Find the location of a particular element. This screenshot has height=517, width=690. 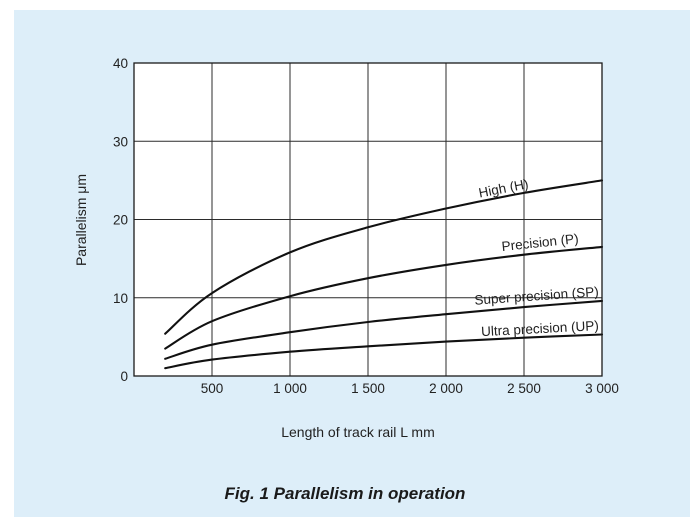

x-axis-title: Length of track rail L mm is located at coordinates (358, 432).